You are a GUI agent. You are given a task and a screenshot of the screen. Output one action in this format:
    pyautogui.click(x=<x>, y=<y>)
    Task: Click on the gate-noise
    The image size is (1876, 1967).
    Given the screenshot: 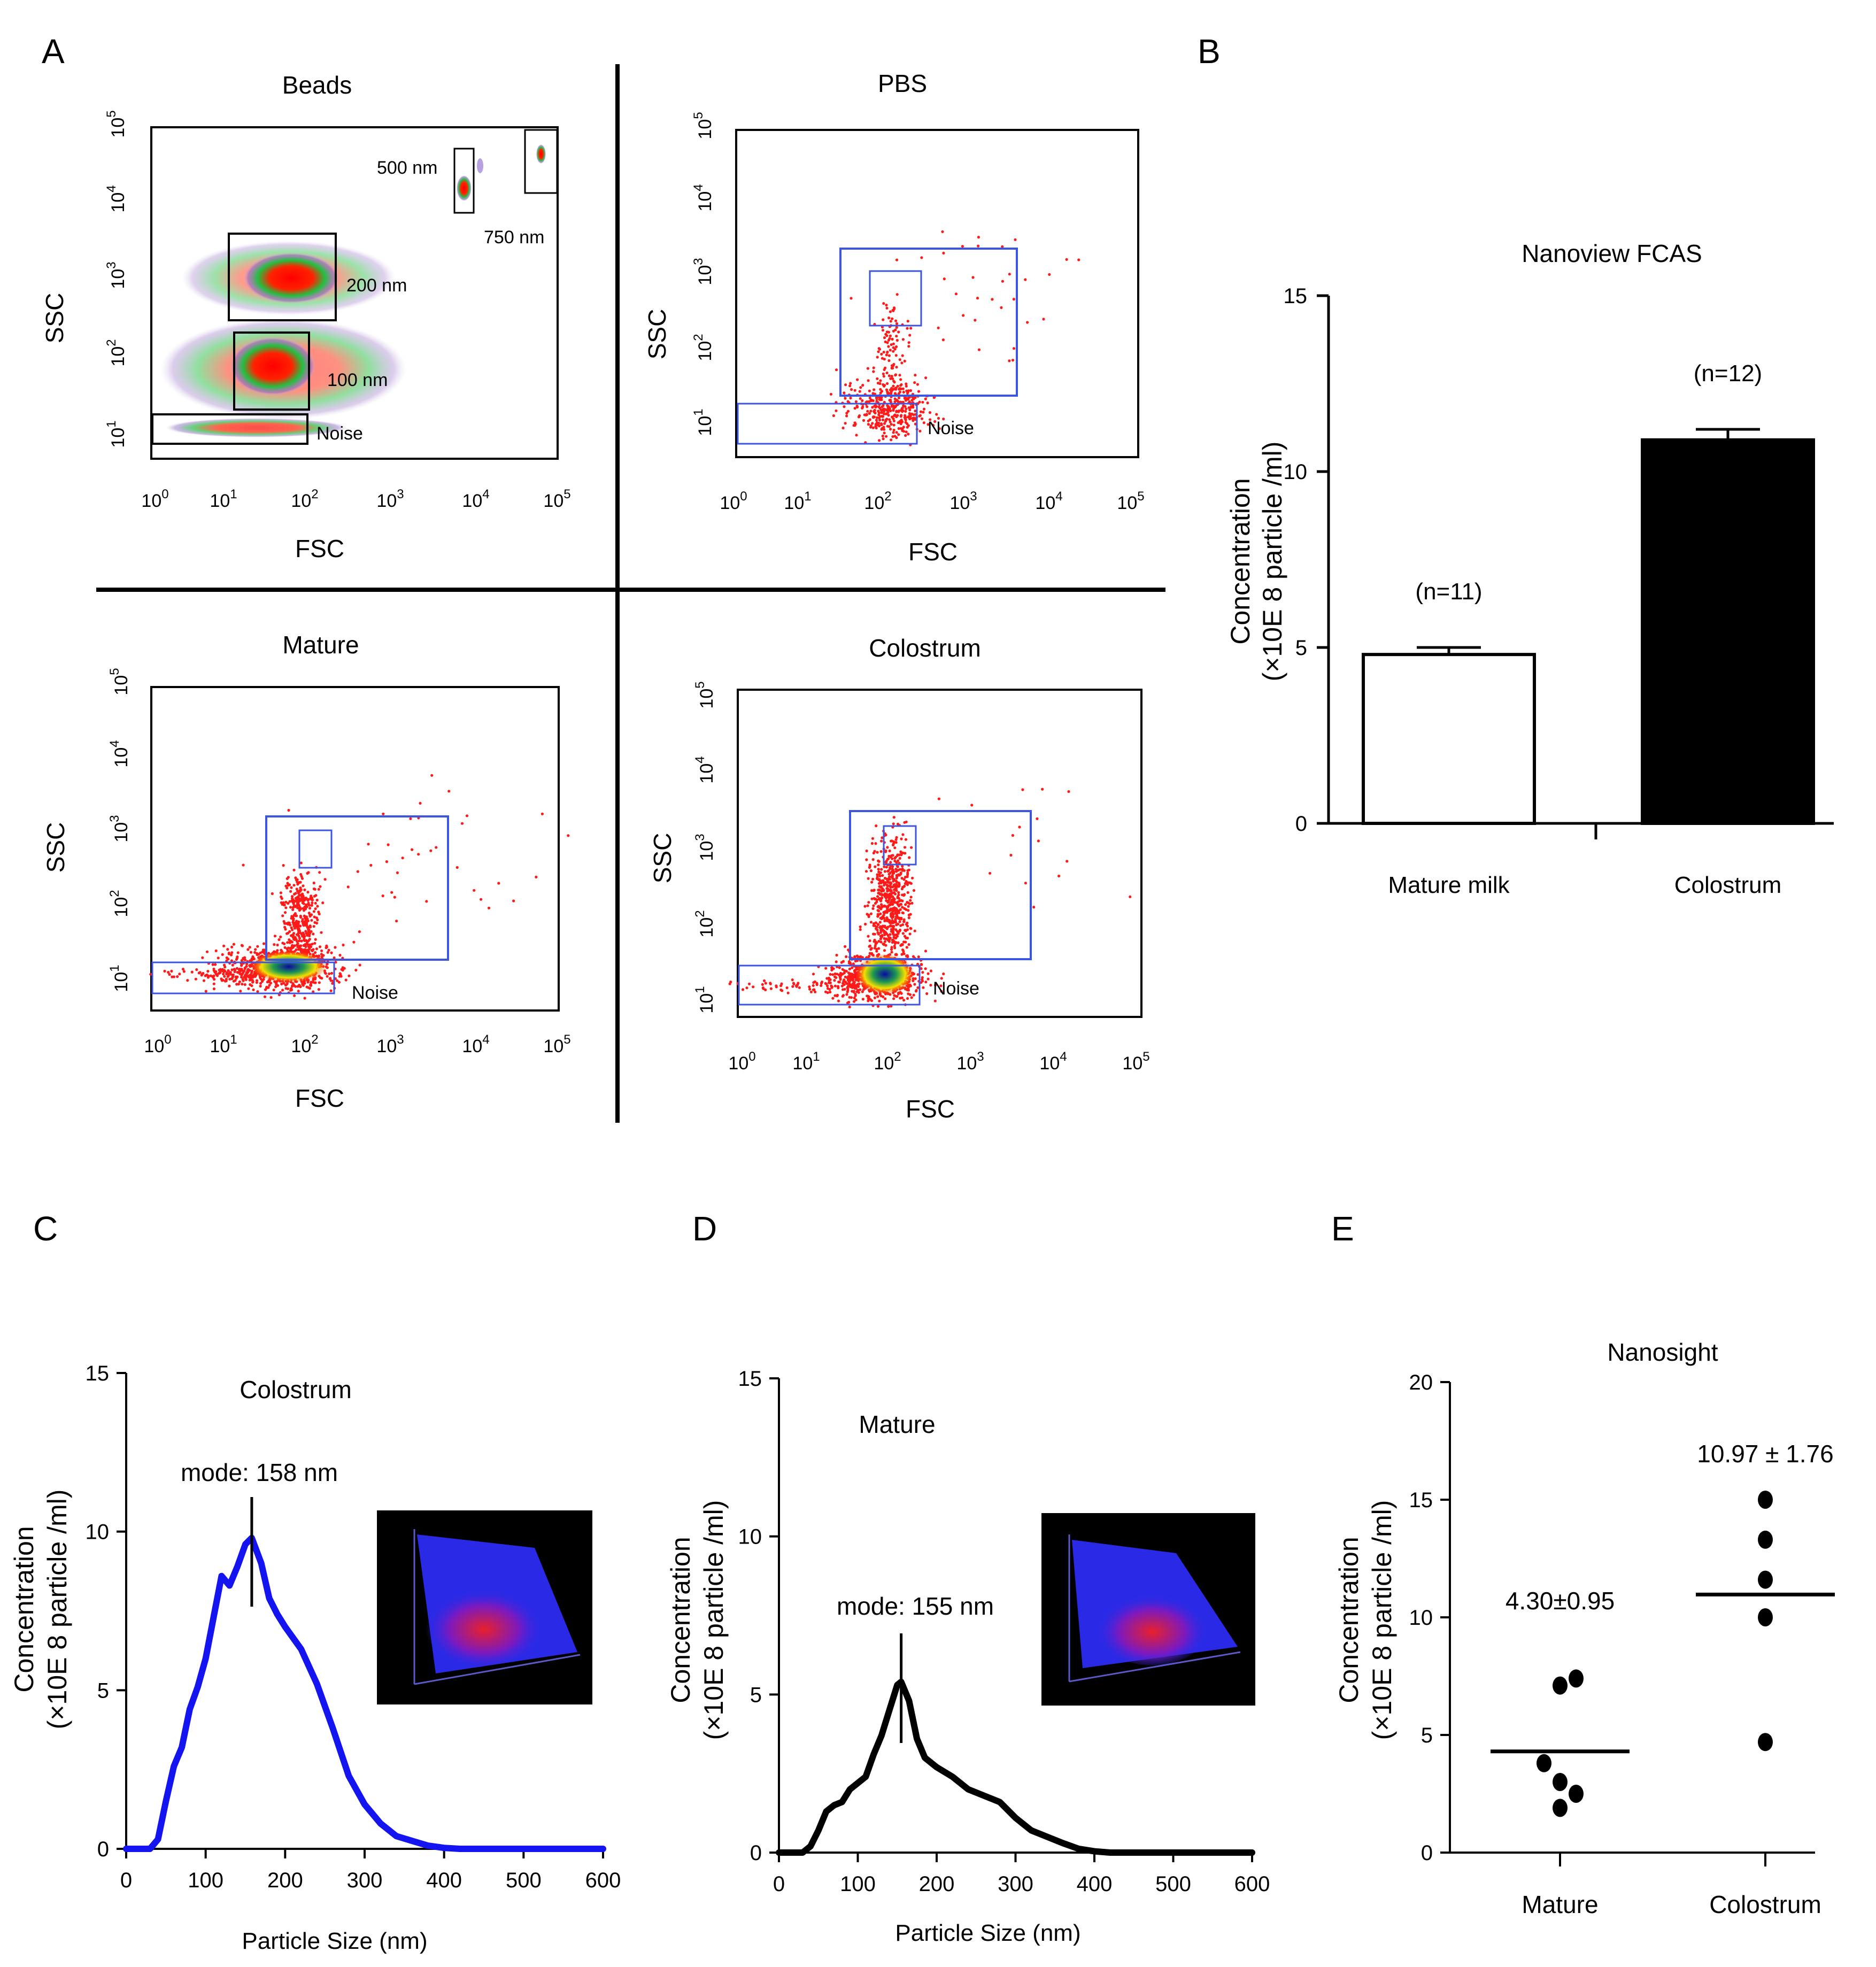 What is the action you would take?
    pyautogui.click(x=827, y=424)
    